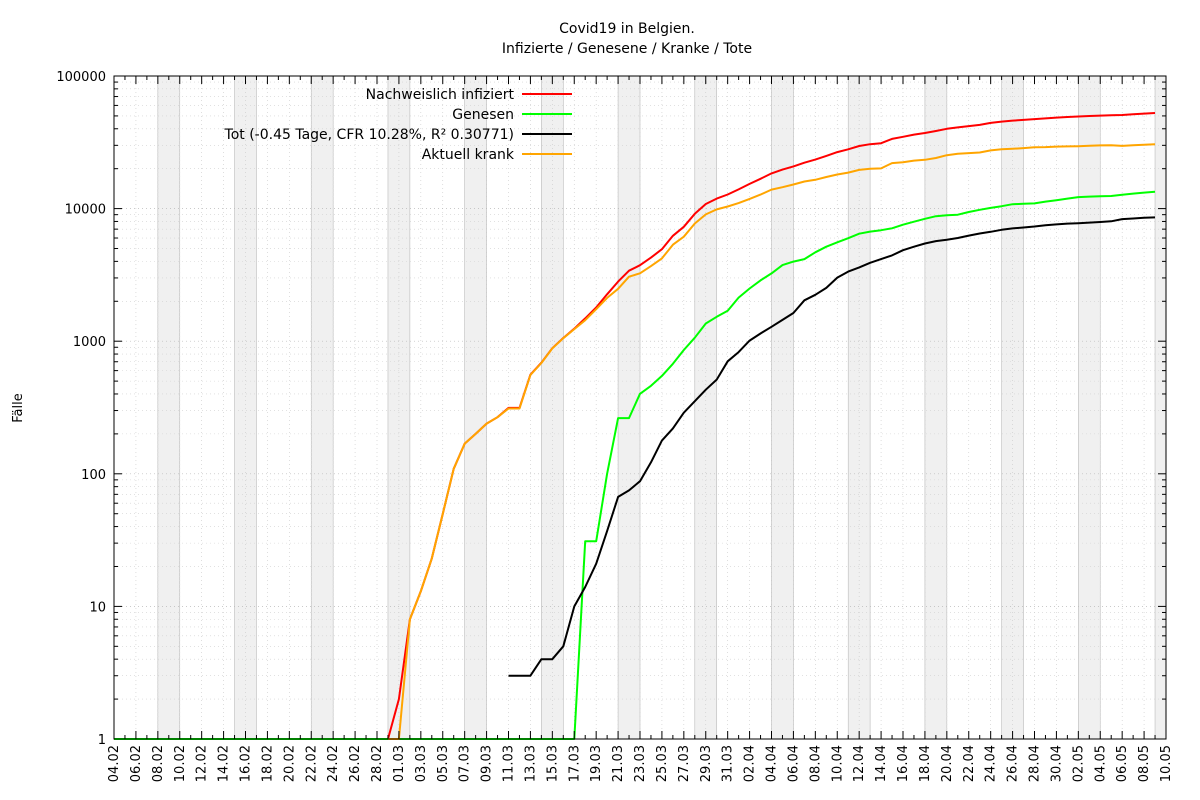 The width and height of the screenshot is (1200, 800). What do you see at coordinates (925, 763) in the screenshot?
I see `x-tick-label: 18.04` at bounding box center [925, 763].